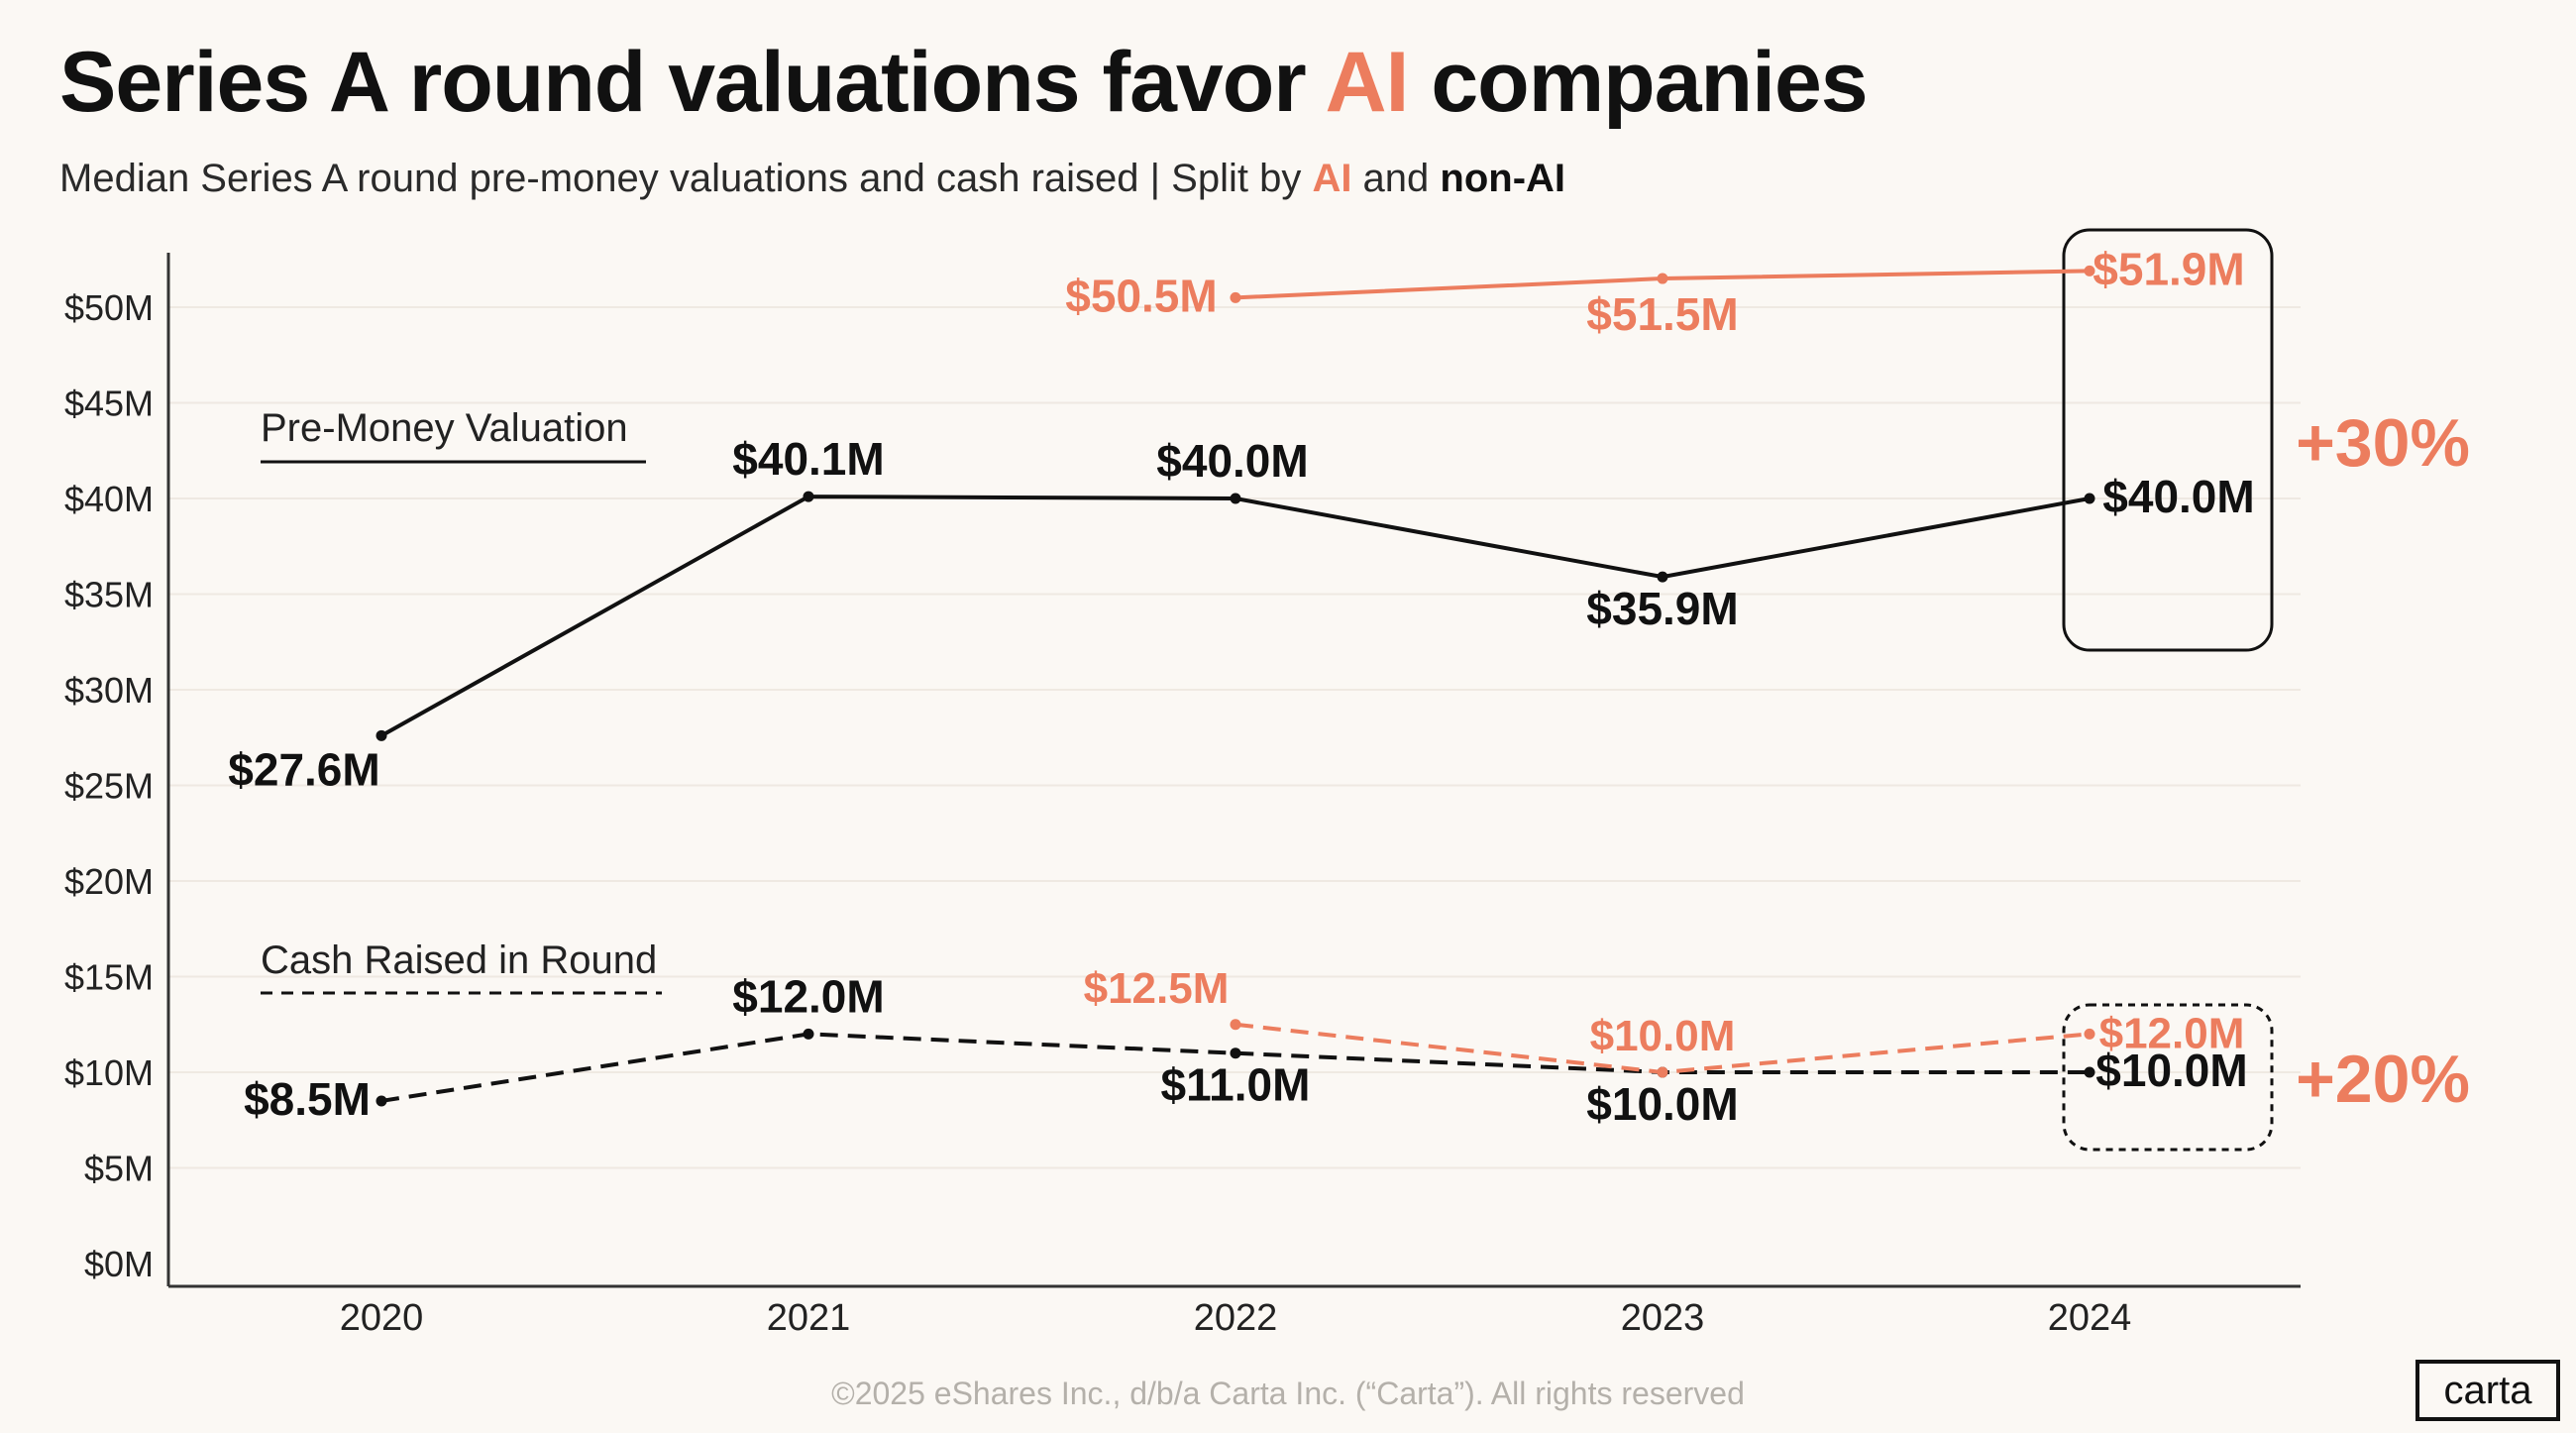  I want to click on y-tick-label: $0M, so click(119, 1264).